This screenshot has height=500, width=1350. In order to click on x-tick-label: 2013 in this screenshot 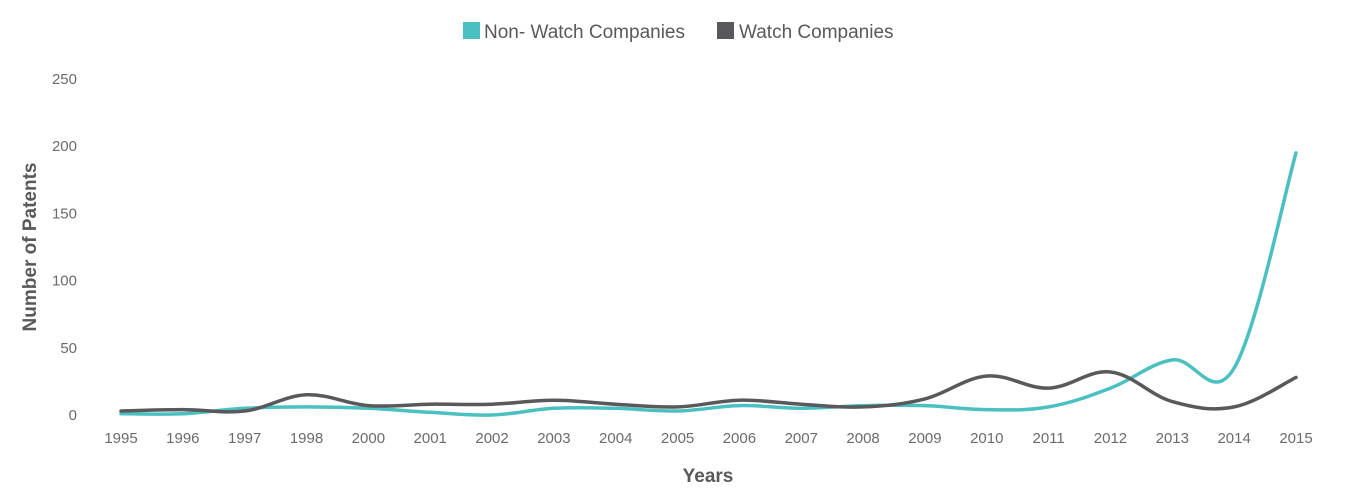, I will do `click(1172, 438)`.